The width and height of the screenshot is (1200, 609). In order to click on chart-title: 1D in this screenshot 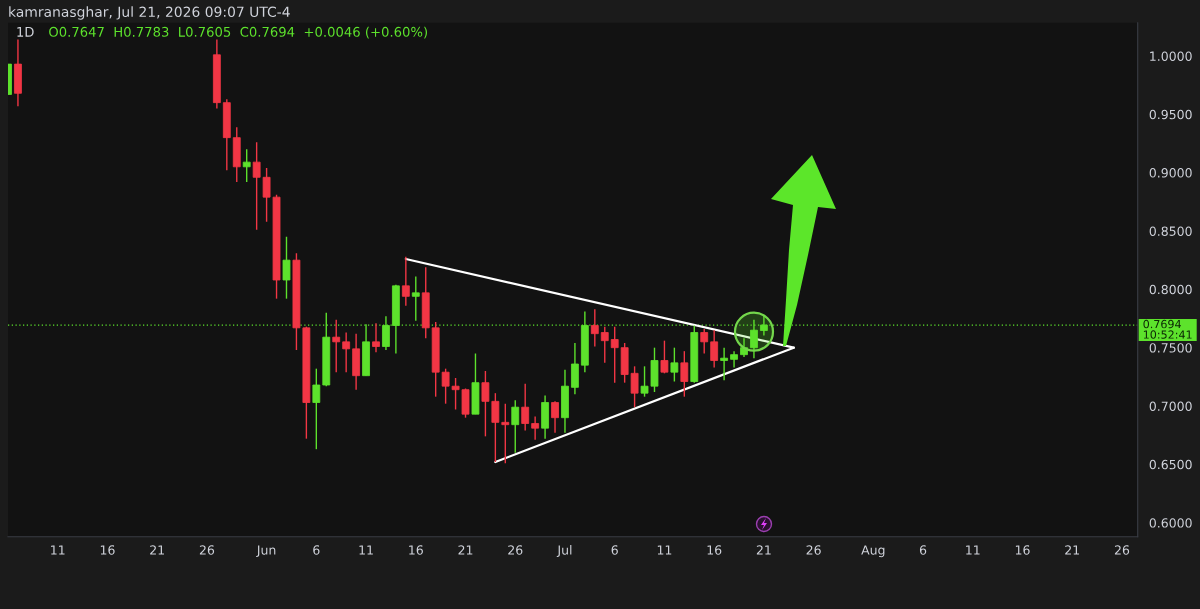, I will do `click(25, 32)`.